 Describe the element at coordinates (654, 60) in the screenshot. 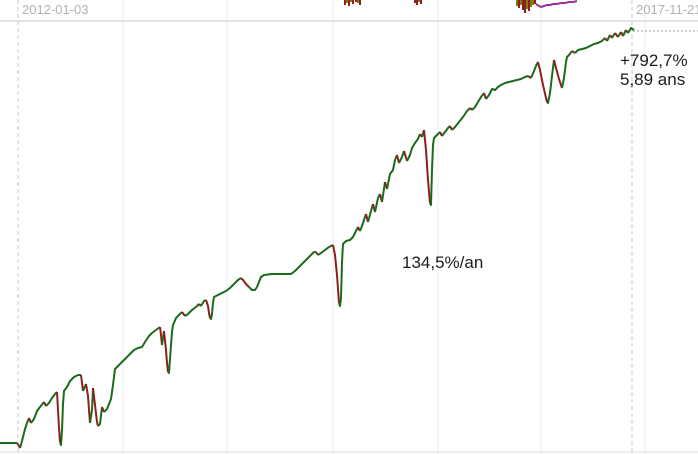

I see `total-return-label: +792,7%` at that location.